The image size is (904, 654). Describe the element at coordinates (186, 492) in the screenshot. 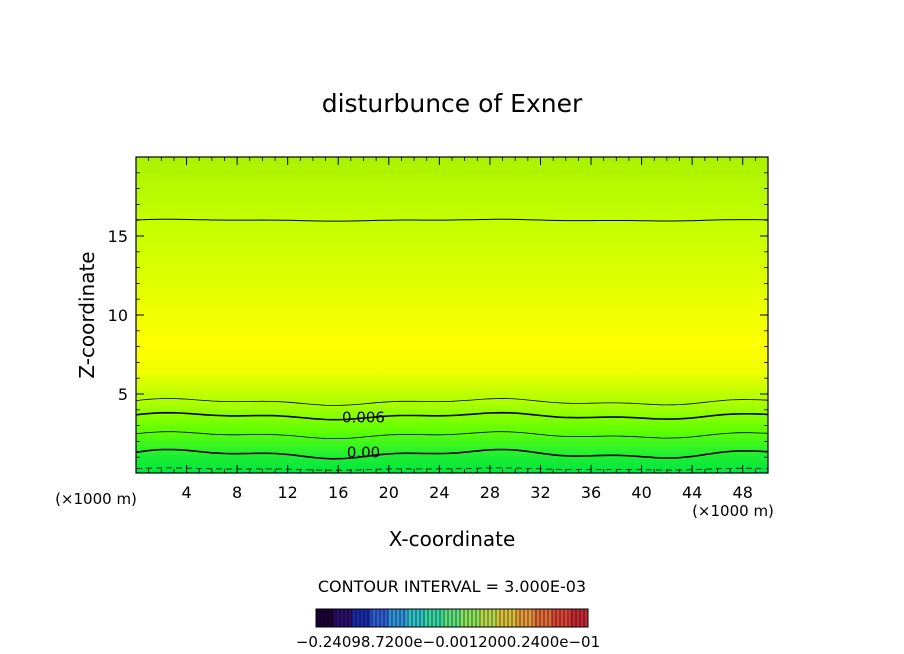

I see `x-tick-label-4: 4` at that location.